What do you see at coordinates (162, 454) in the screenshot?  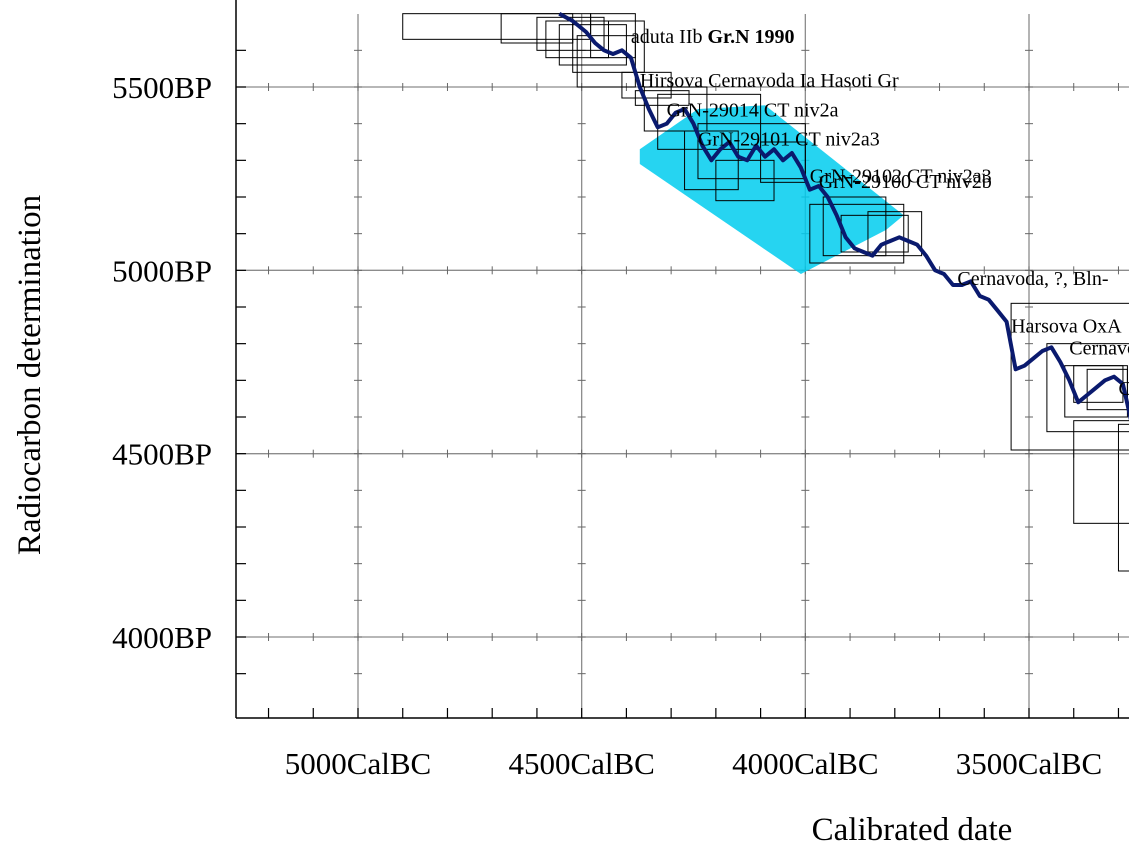 I see `y-tick-label: 4500BP` at bounding box center [162, 454].